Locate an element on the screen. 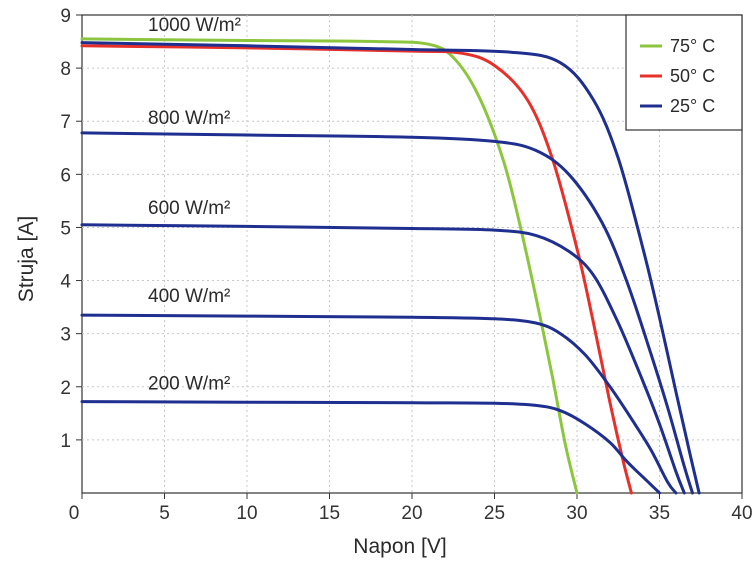 This screenshot has height=588, width=756. y-tick-label: 4 is located at coordinates (65, 282).